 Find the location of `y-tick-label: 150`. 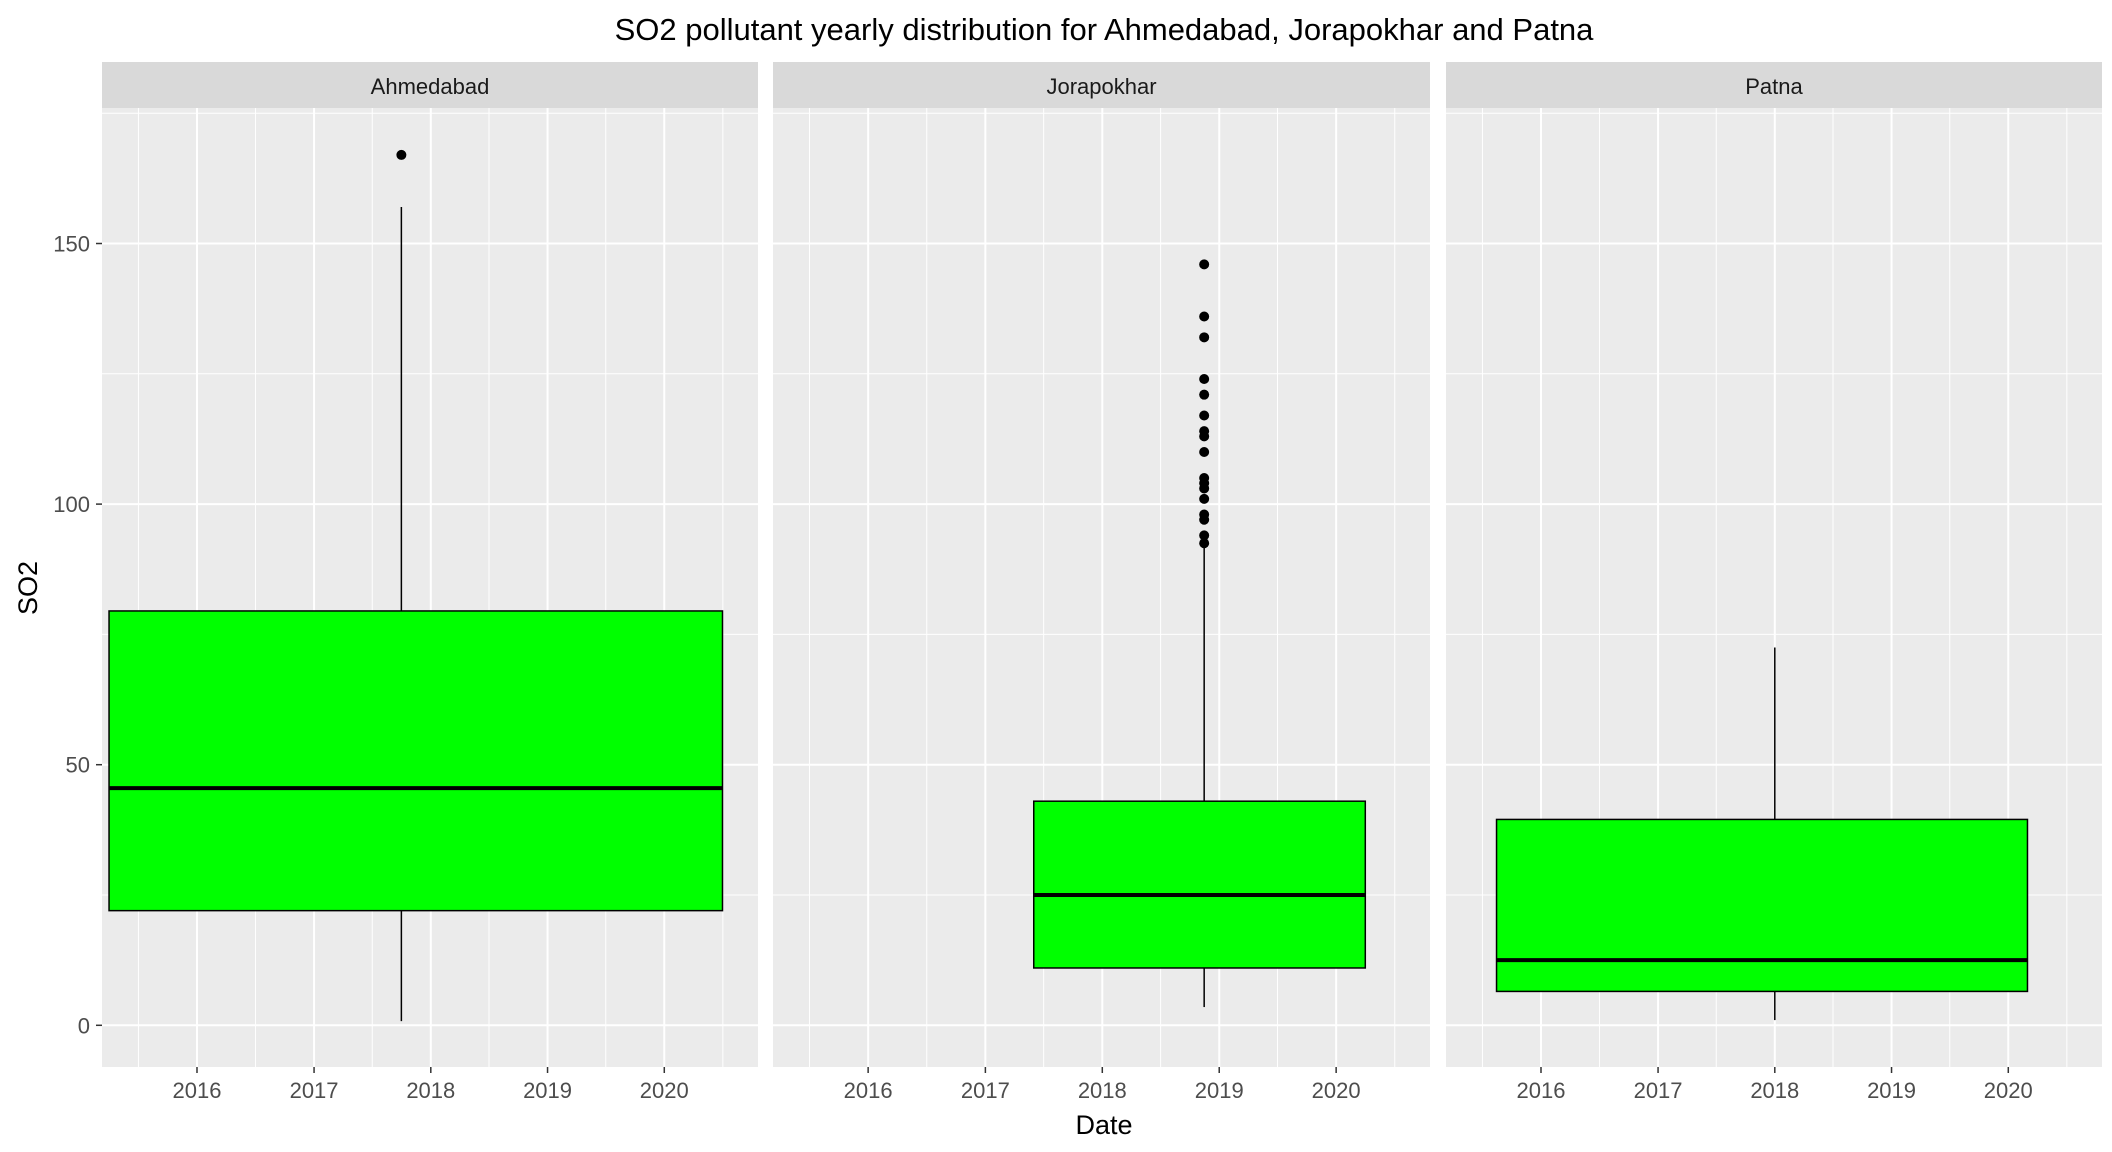

y-tick-label: 150 is located at coordinates (71, 244).